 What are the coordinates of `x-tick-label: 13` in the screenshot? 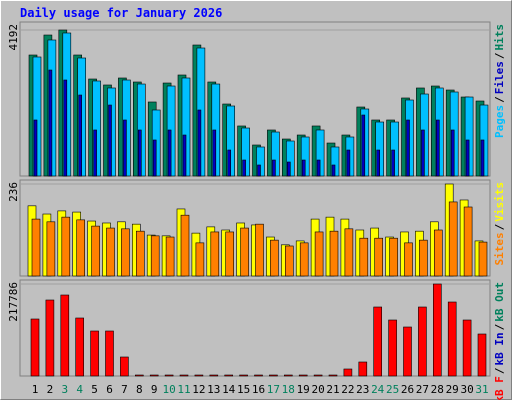 It's located at (213, 389).